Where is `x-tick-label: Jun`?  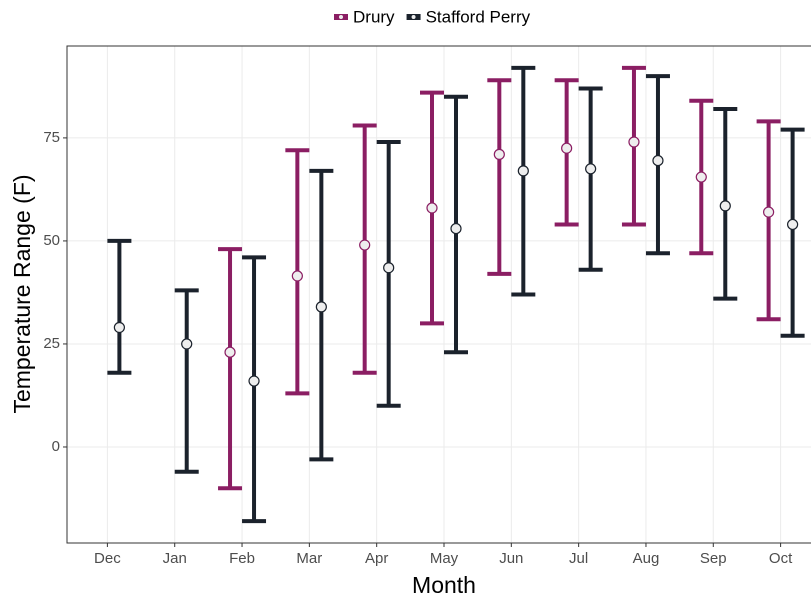
x-tick-label: Jun is located at coordinates (511, 558).